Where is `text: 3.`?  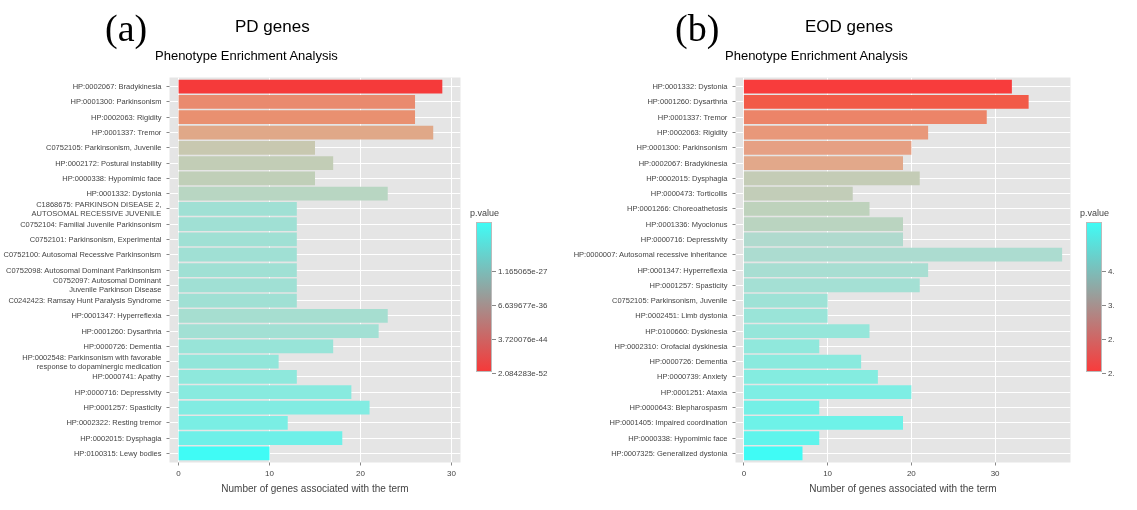 text: 3. is located at coordinates (1111, 306).